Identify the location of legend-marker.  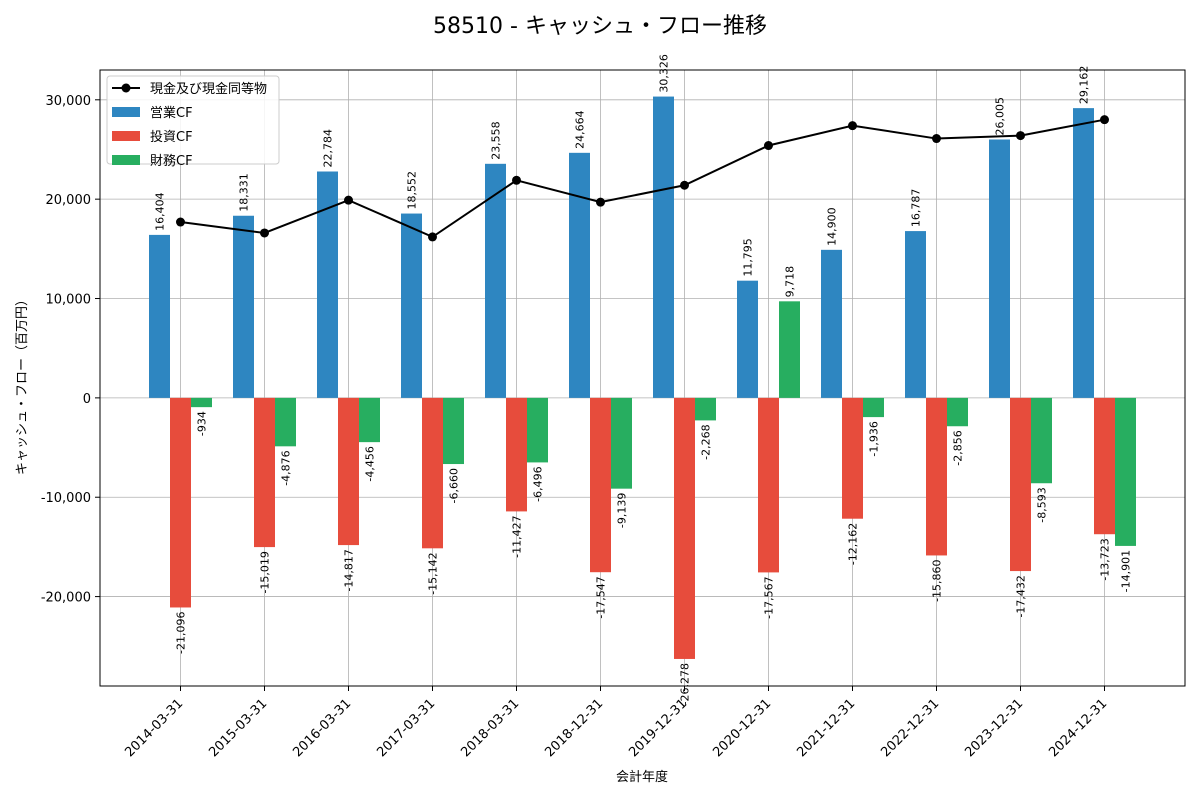
(126, 88).